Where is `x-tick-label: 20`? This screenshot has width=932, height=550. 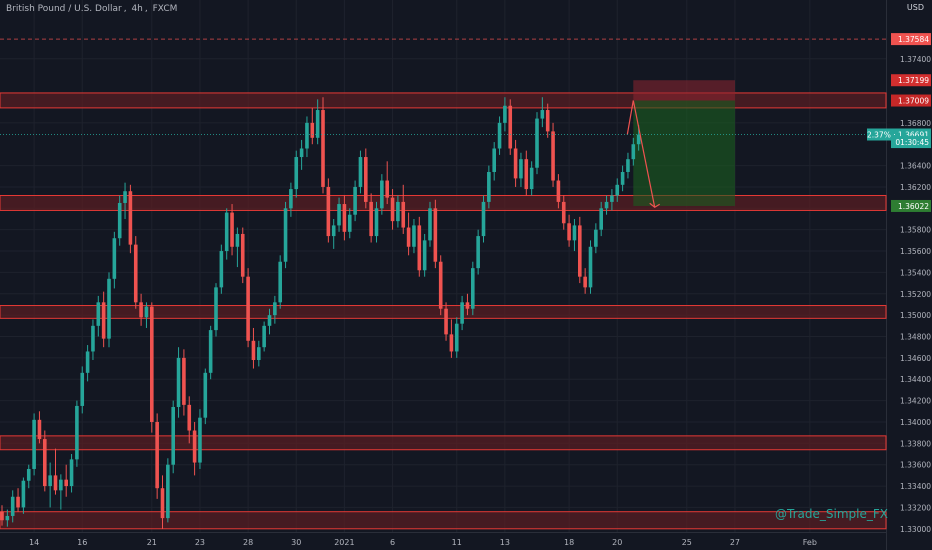
x-tick-label: 20 is located at coordinates (617, 542).